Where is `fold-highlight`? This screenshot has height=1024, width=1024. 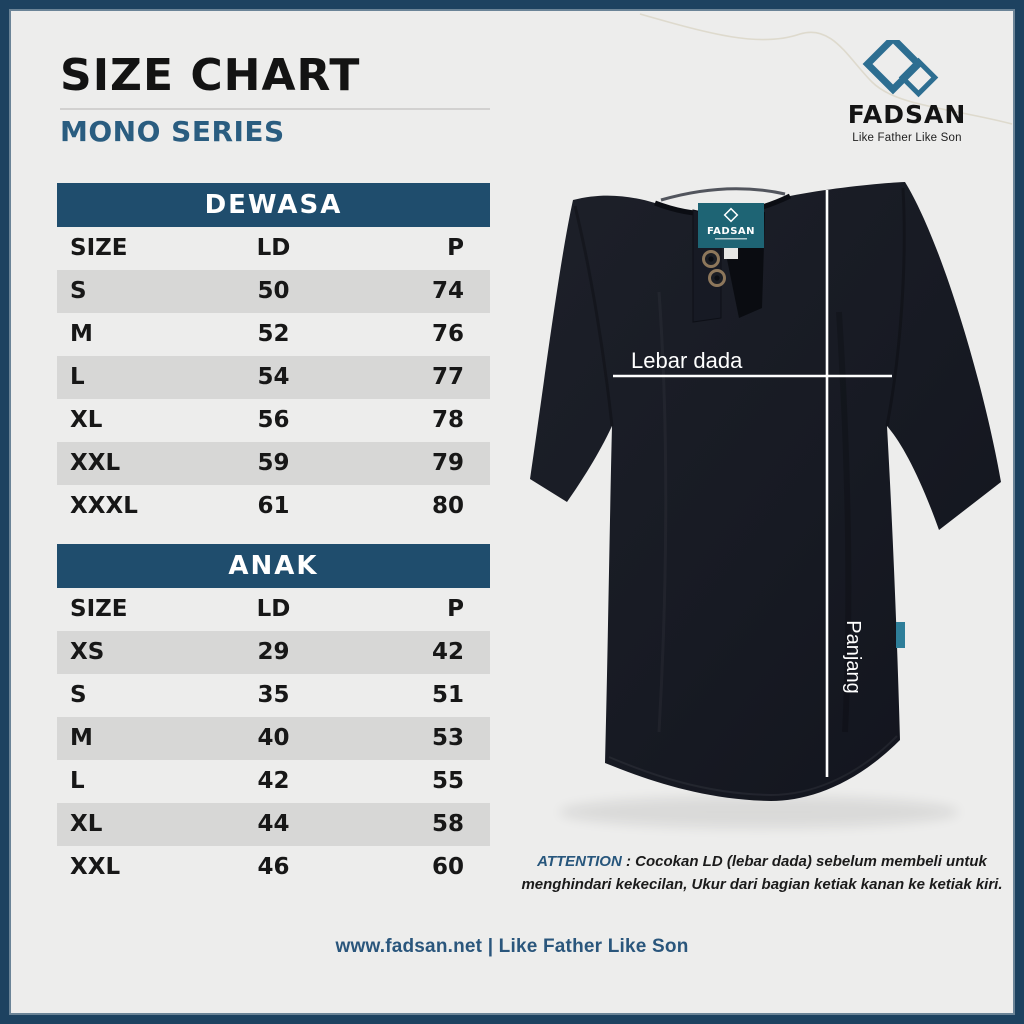
fold-highlight is located at coordinates (662, 512).